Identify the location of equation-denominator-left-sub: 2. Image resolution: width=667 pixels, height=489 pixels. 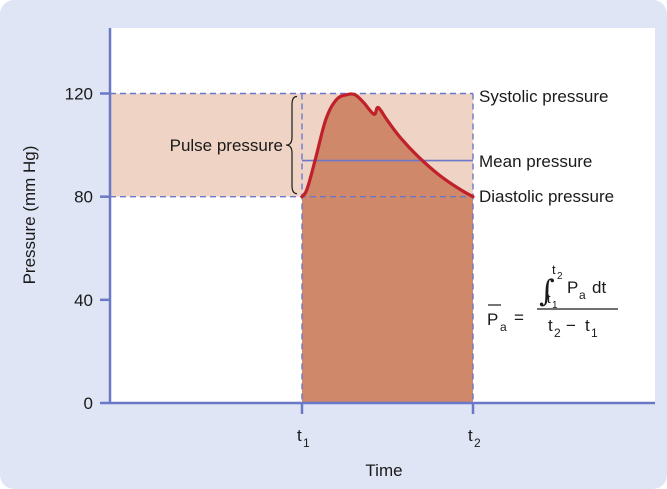
(557, 333).